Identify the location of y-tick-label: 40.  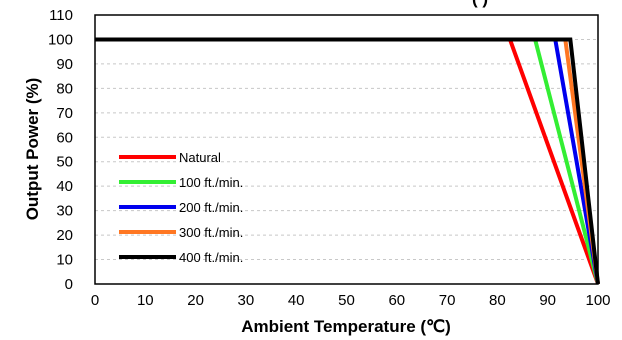
(64, 186).